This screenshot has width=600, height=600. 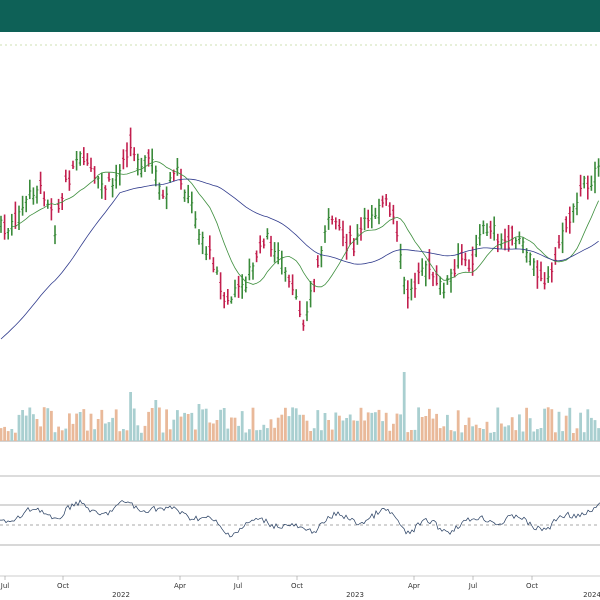 I want to click on month-tick-label: Jul, so click(x=238, y=586).